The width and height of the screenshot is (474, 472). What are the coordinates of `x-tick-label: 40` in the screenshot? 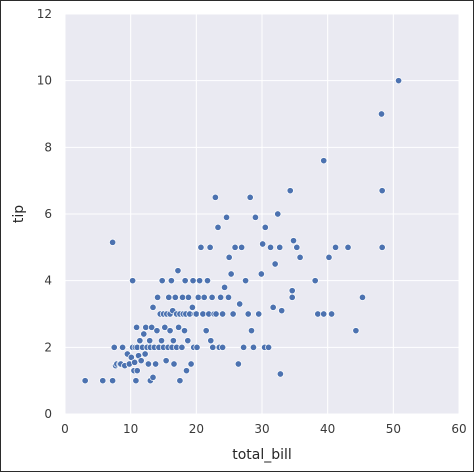 It's located at (327, 429).